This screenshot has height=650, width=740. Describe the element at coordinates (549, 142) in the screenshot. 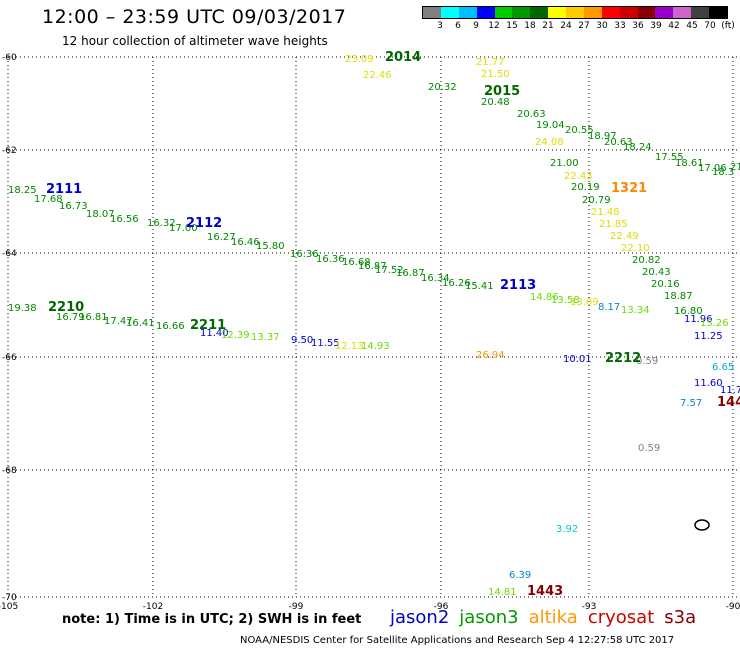

I see `wave-height-value: 24.08` at that location.